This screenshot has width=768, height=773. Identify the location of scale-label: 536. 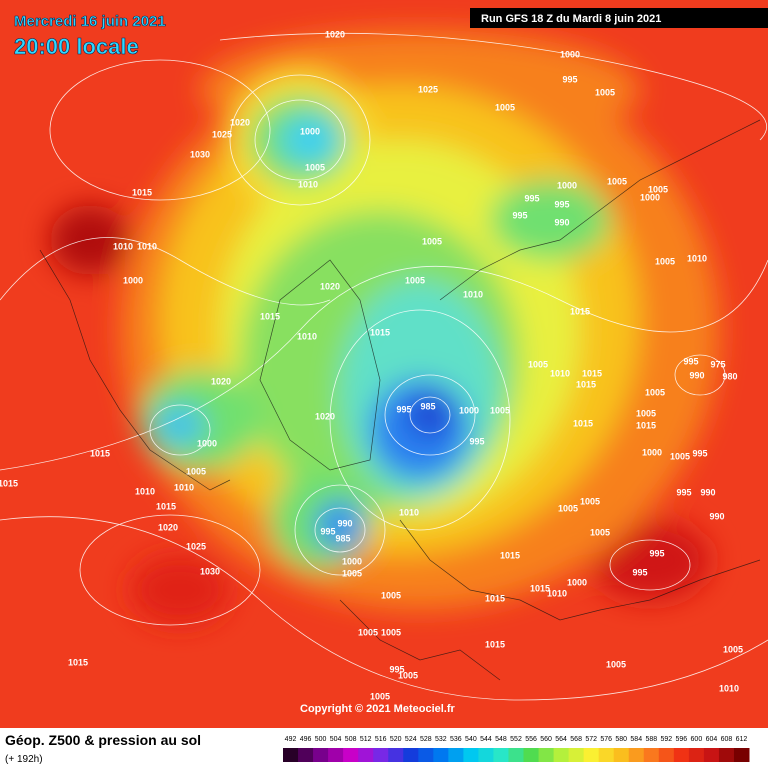
(456, 739).